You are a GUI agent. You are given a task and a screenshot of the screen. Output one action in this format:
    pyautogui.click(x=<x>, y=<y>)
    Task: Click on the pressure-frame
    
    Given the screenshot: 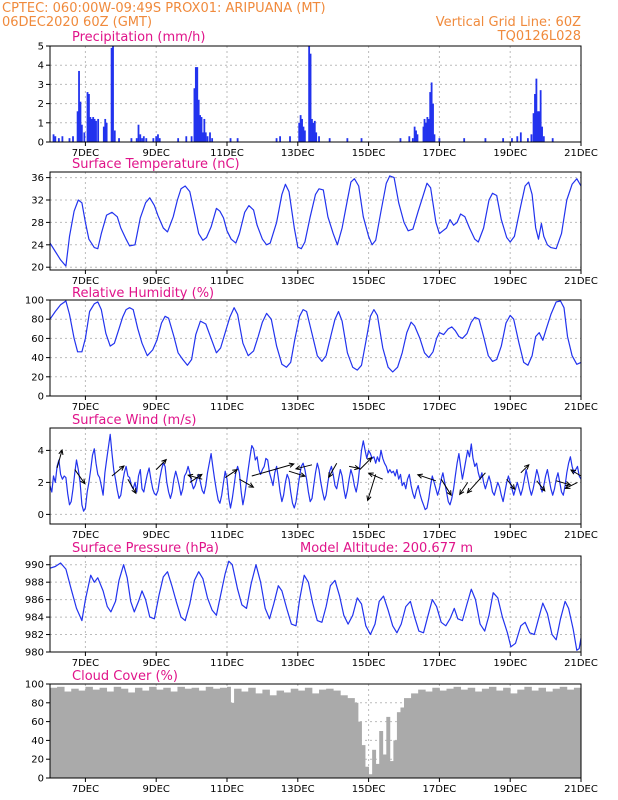 What is the action you would take?
    pyautogui.click(x=315, y=604)
    